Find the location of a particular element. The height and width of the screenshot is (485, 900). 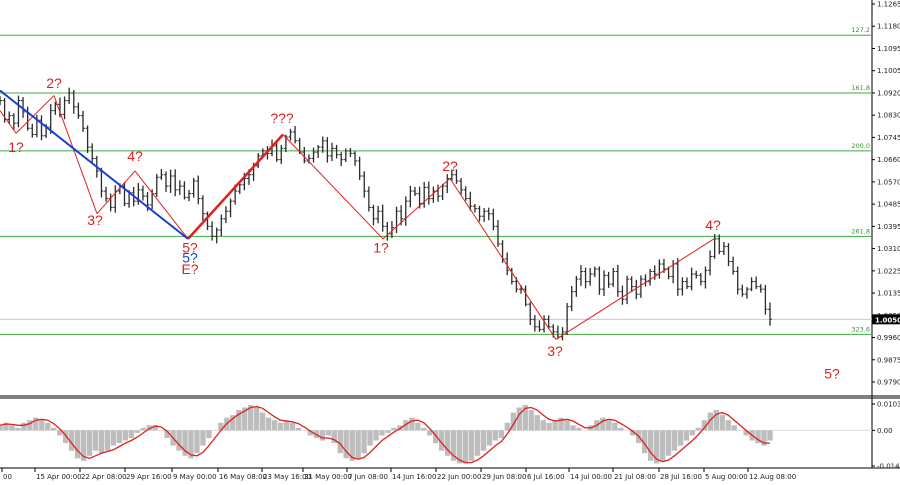

x-tick-label: 6 Jul 16:00 is located at coordinates (546, 477).